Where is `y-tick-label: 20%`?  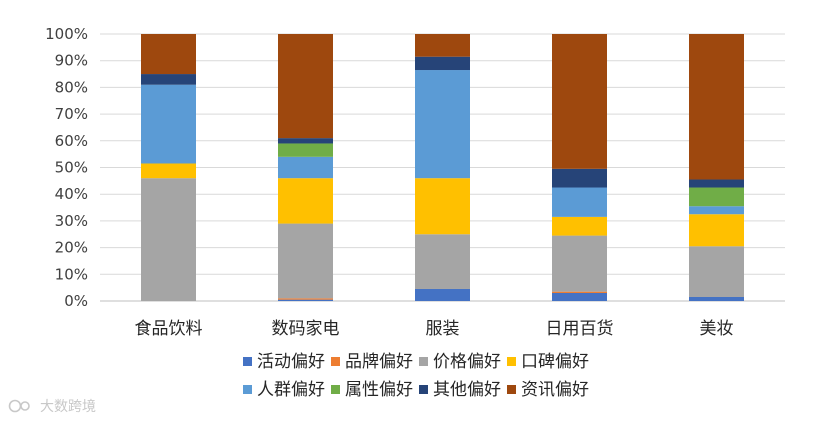 y-tick-label: 20% is located at coordinates (71, 248).